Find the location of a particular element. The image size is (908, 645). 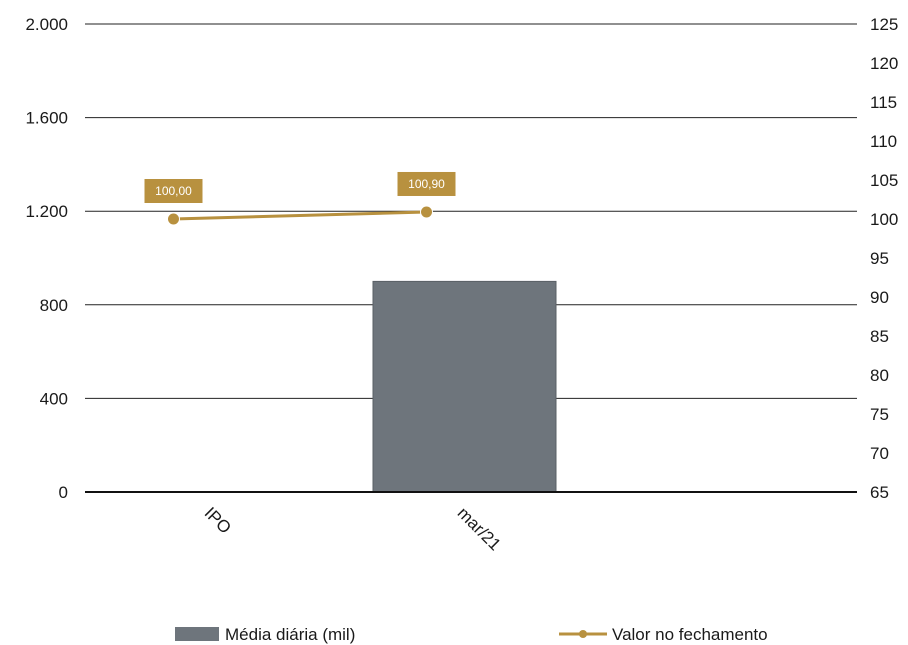

right-y-axis-ticks: 65 70 75 80 85 90 95 100 105 110 115 120 125 is located at coordinates (884, 258).